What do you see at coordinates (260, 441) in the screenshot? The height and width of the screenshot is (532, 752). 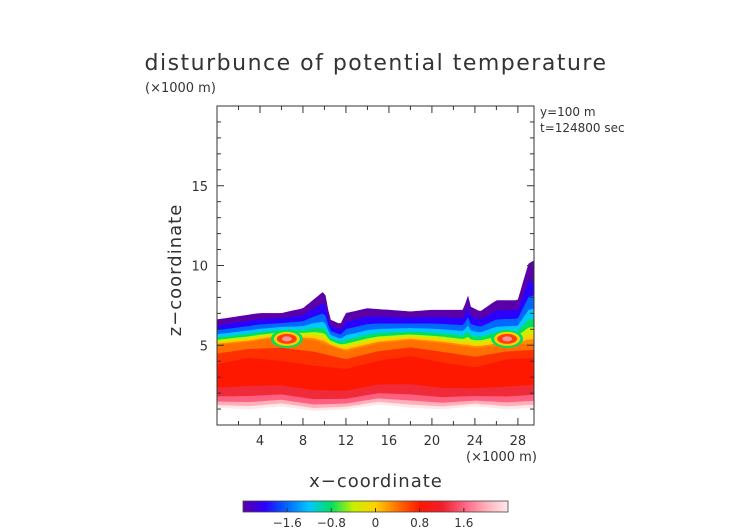 I see `x-tick-label: 4` at bounding box center [260, 441].